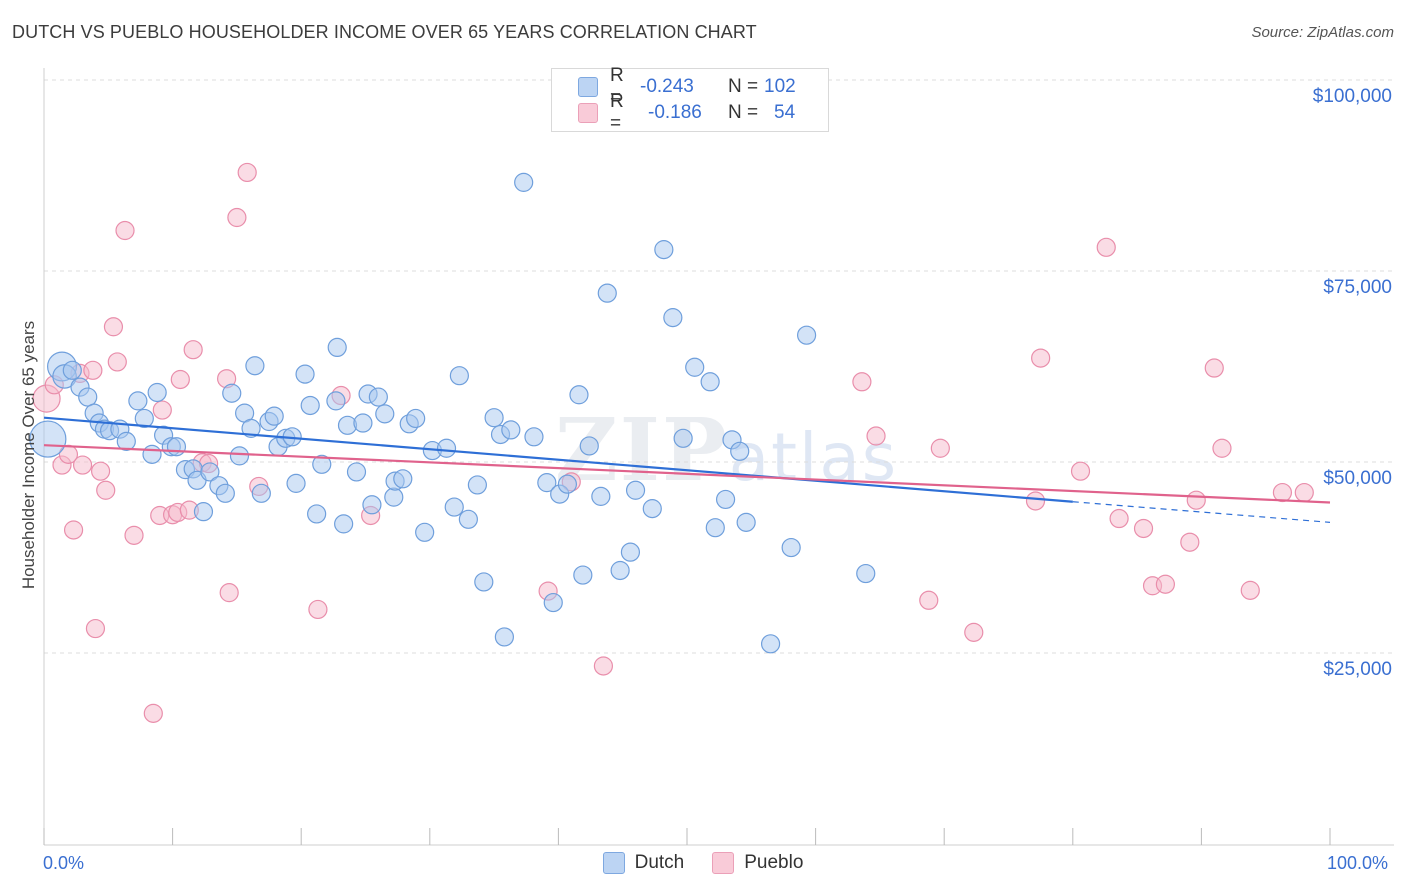  I want to click on pueblo-swatch, so click(588, 113).